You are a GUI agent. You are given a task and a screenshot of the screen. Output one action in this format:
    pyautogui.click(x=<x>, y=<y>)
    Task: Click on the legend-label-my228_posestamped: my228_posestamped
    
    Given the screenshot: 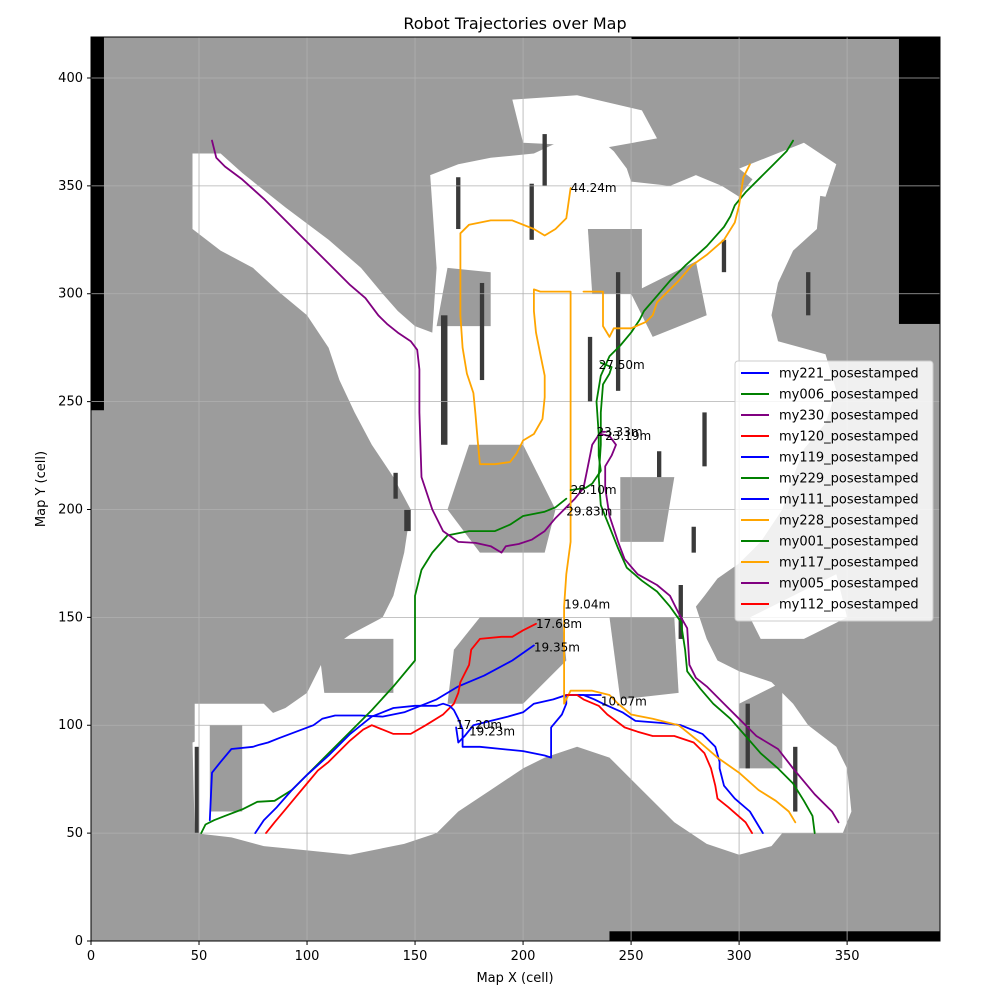 What is the action you would take?
    pyautogui.click(x=849, y=521)
    